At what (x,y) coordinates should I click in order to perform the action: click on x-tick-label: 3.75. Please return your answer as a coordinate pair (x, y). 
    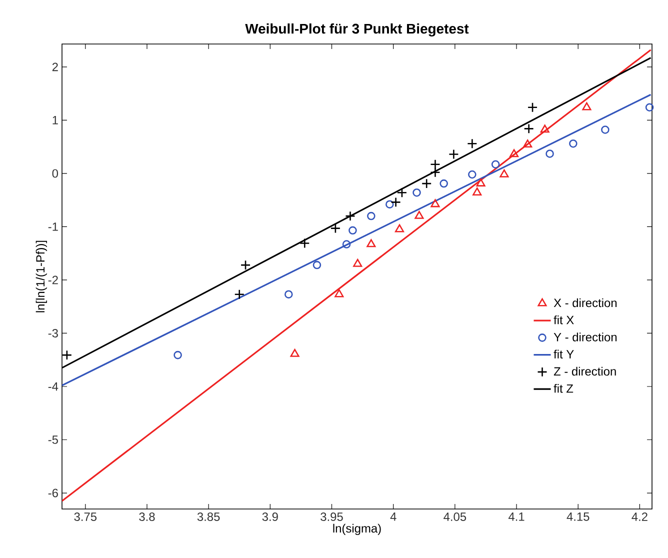
    Looking at the image, I should click on (85, 516).